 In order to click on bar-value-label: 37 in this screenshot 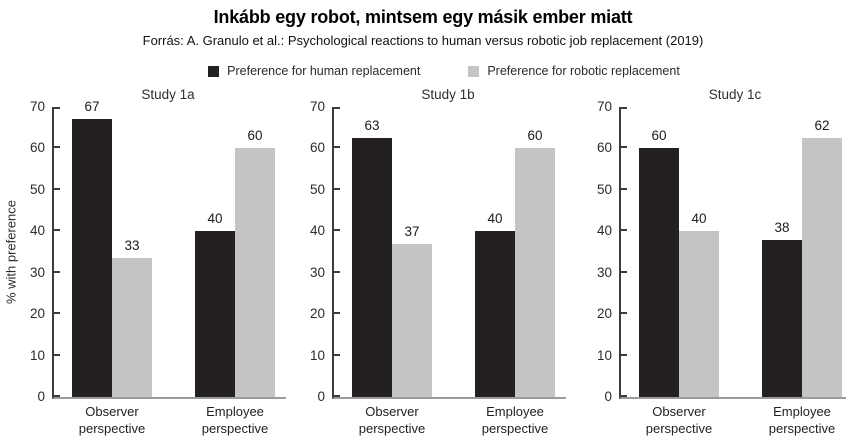, I will do `click(412, 231)`.